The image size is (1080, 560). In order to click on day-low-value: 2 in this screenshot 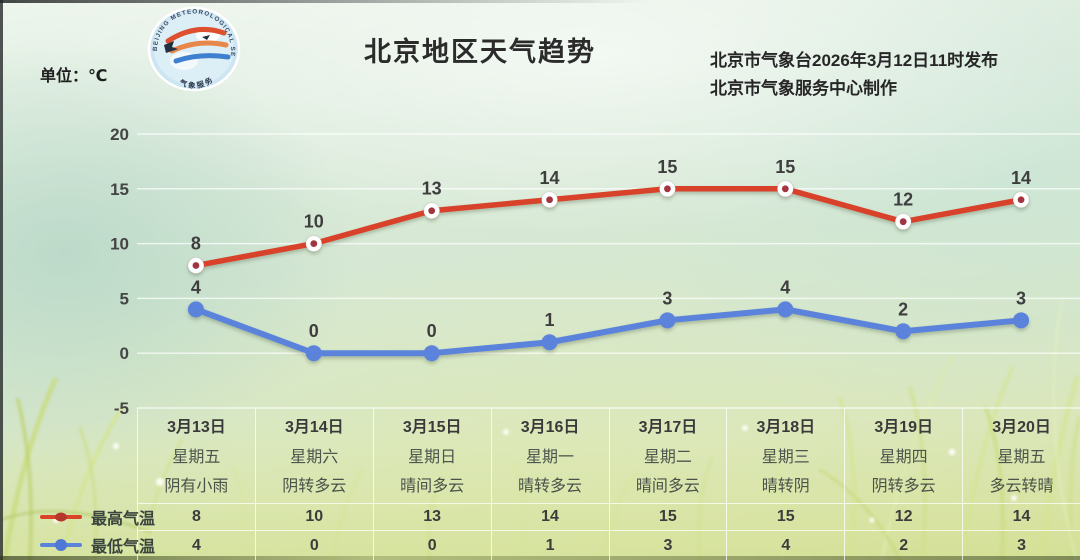, I will do `click(904, 545)`.